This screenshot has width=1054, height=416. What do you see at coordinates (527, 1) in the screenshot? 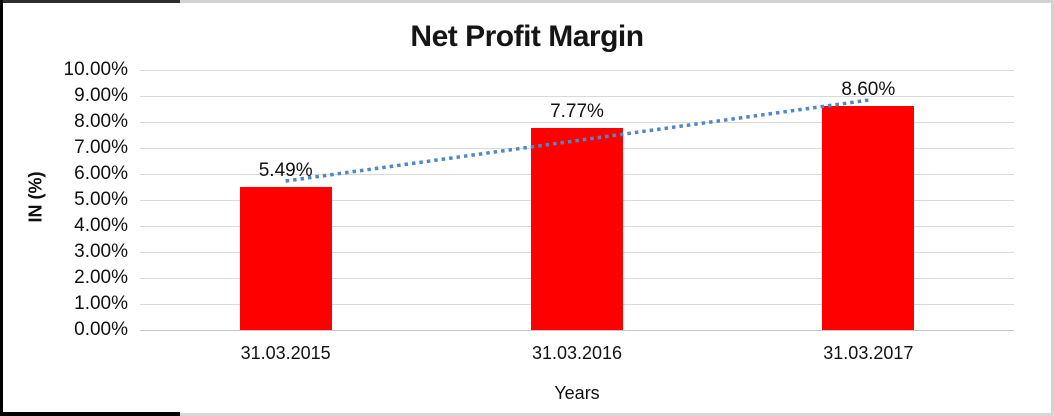
I see `frame-border-top` at bounding box center [527, 1].